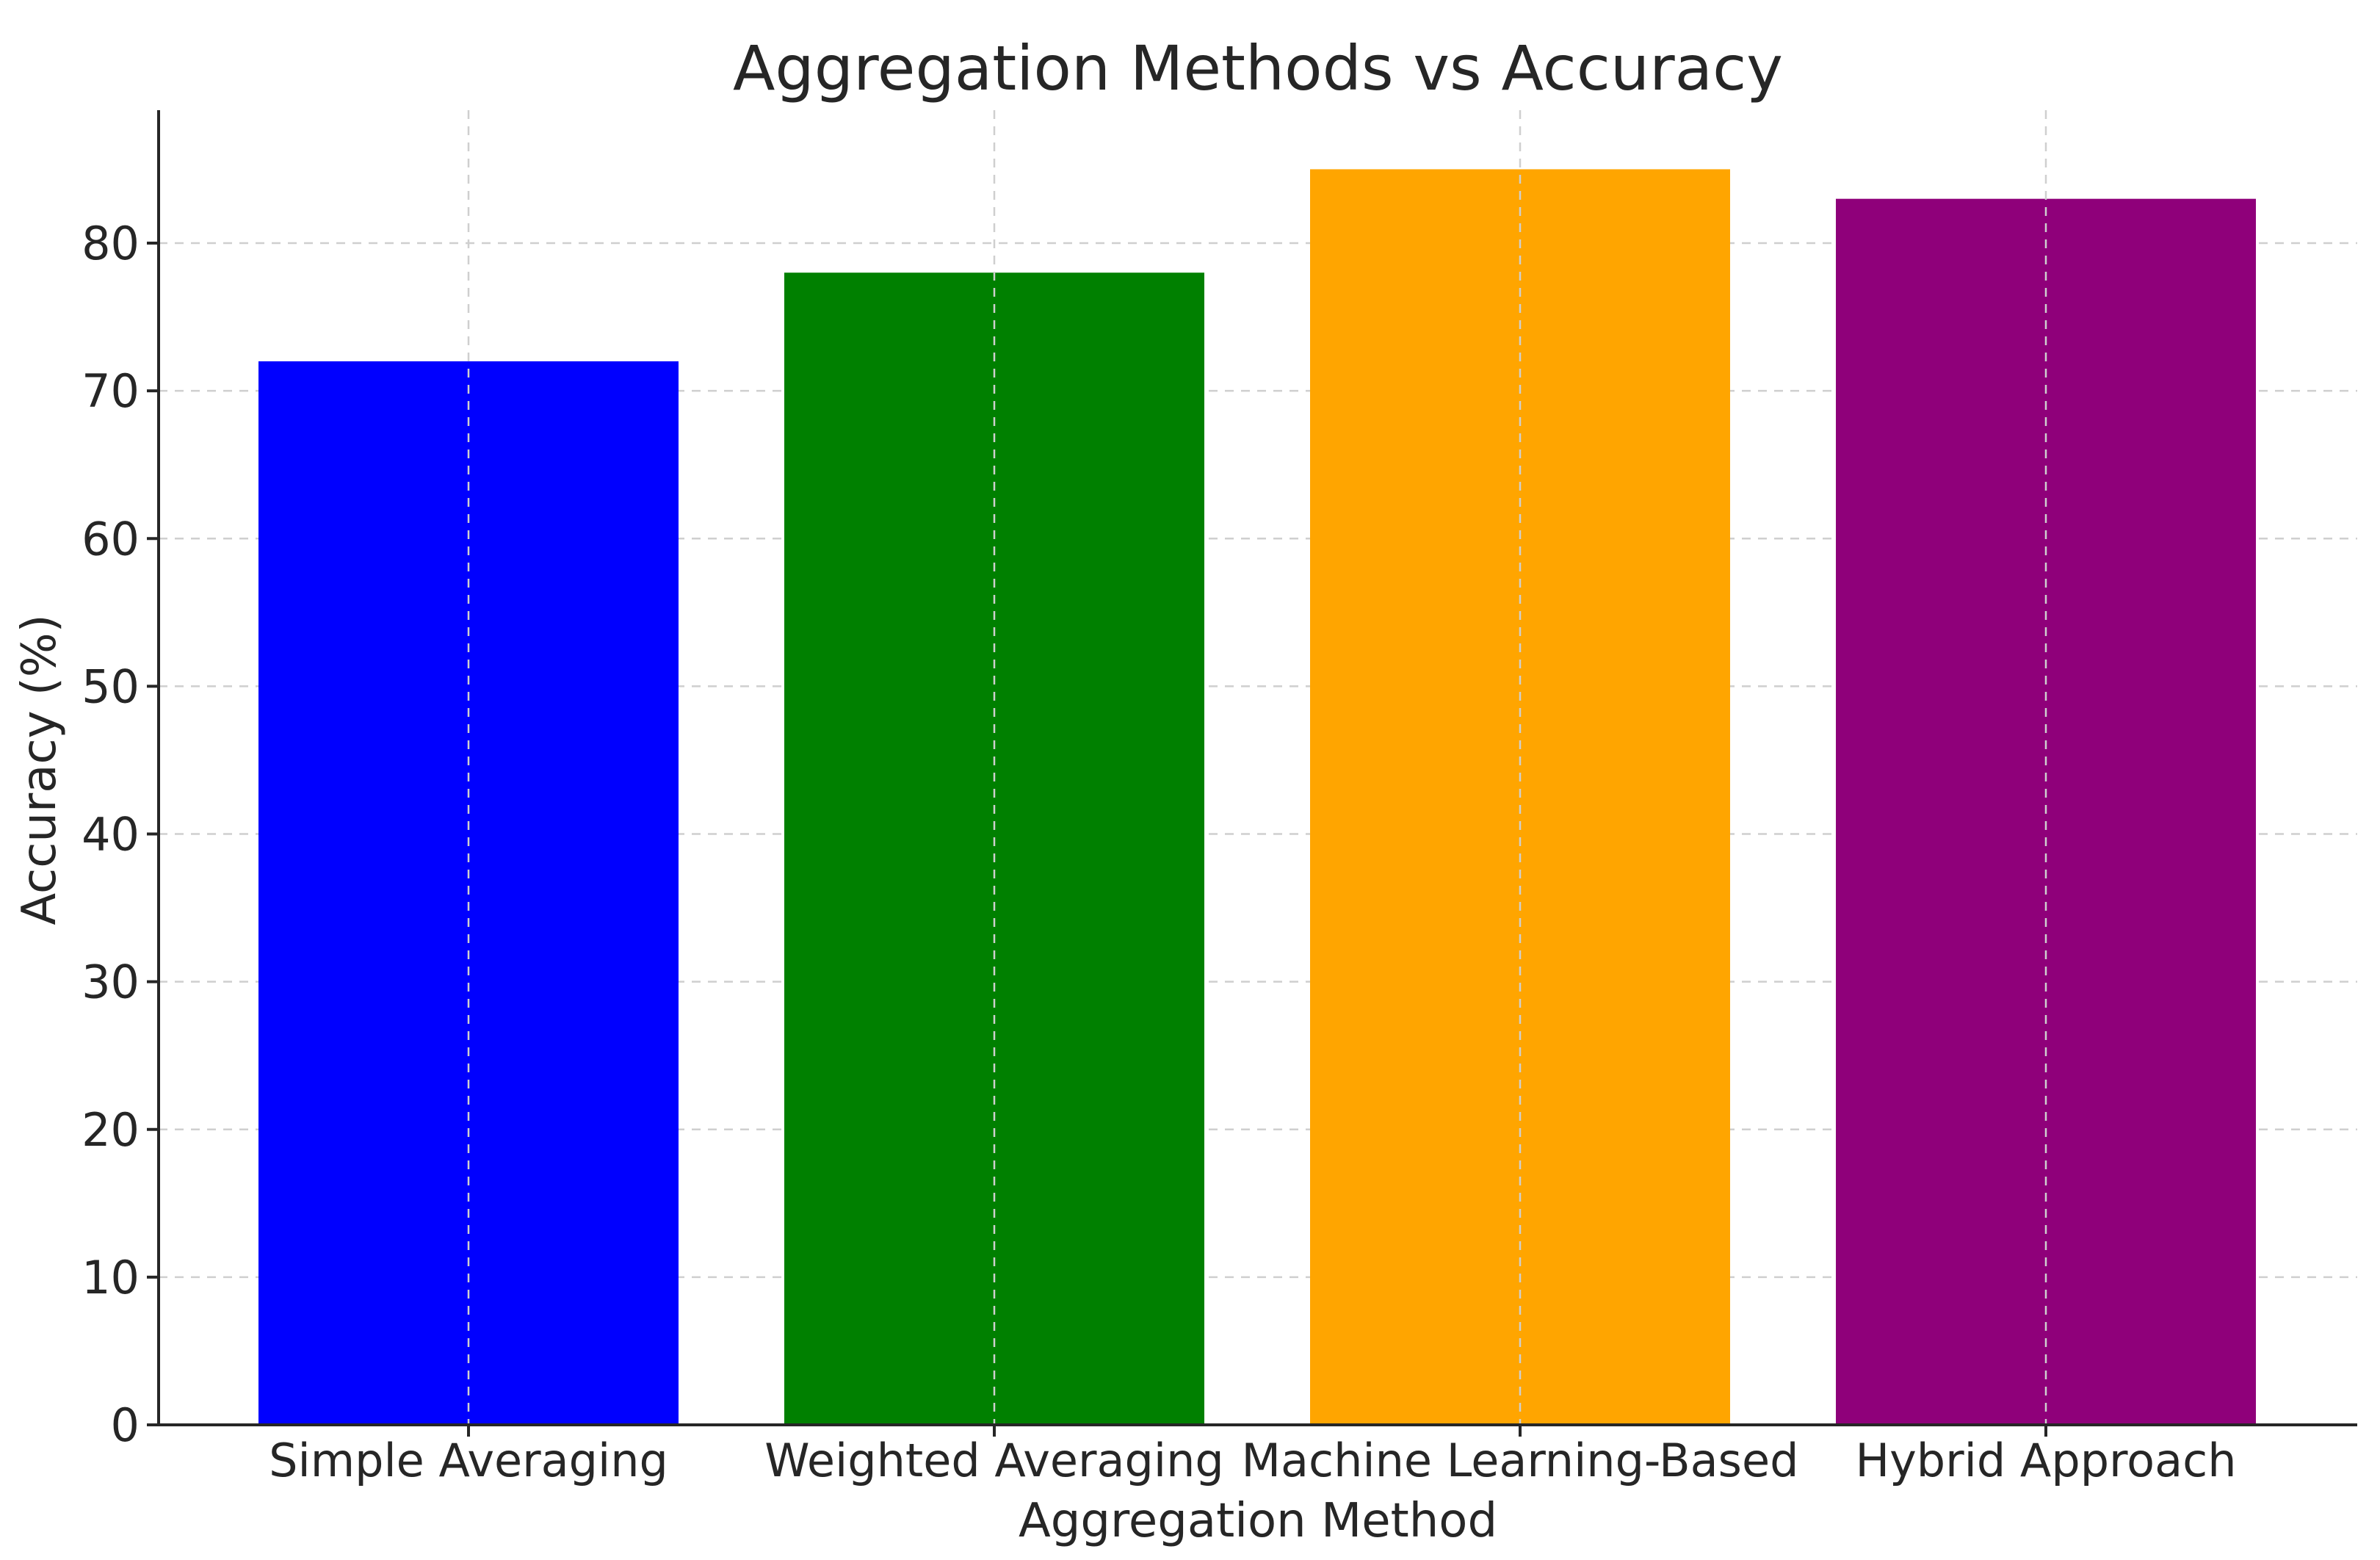  I want to click on y-tick-label: 50, so click(111, 686).